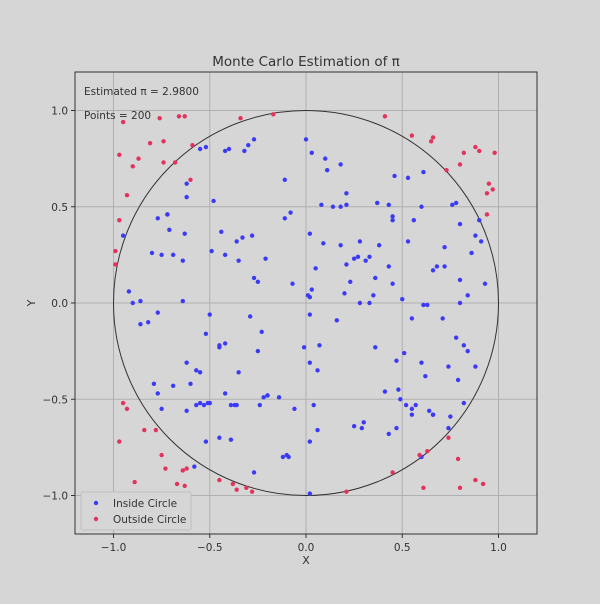 This screenshot has height=604, width=600. Describe the element at coordinates (306, 62) in the screenshot. I see `chart-title: Monte Carlo Estimation of π` at that location.